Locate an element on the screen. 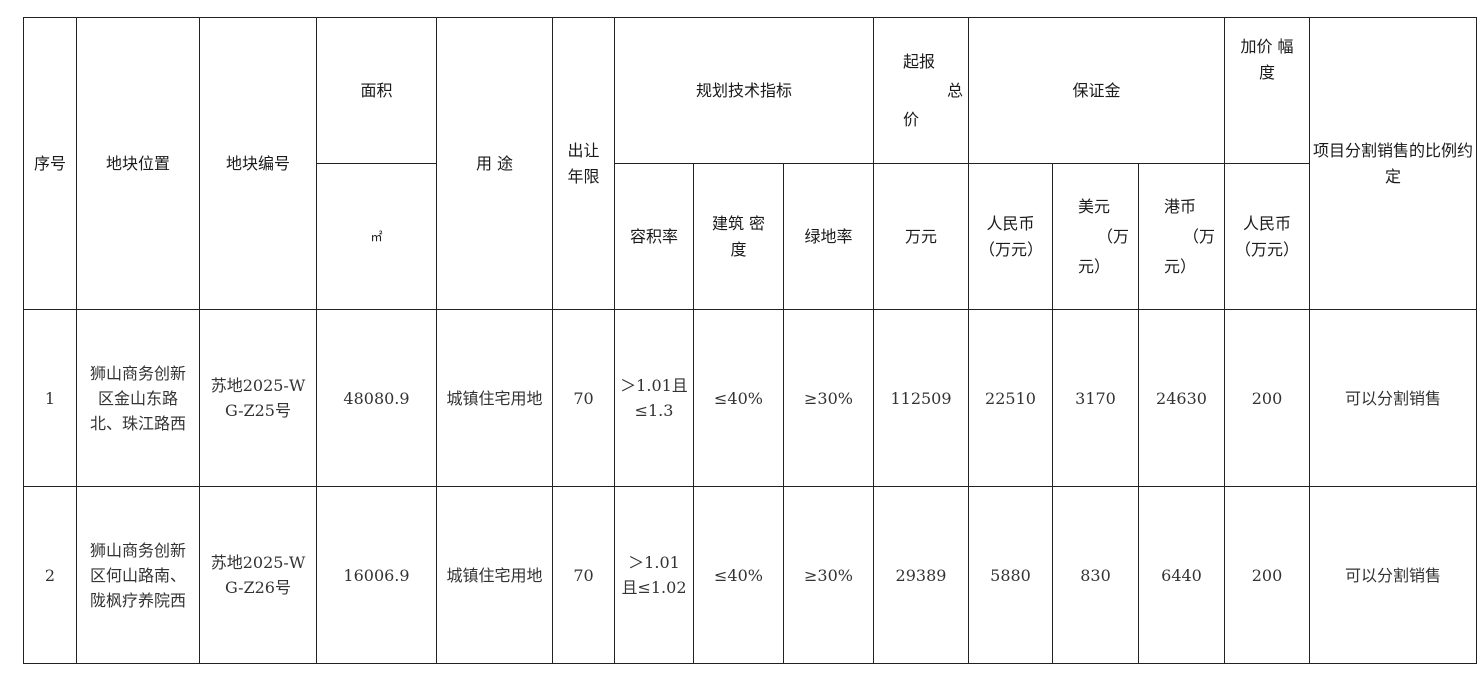  cell-location: 狮山商务创新区金山东路北、珠江路西 is located at coordinates (138, 398).